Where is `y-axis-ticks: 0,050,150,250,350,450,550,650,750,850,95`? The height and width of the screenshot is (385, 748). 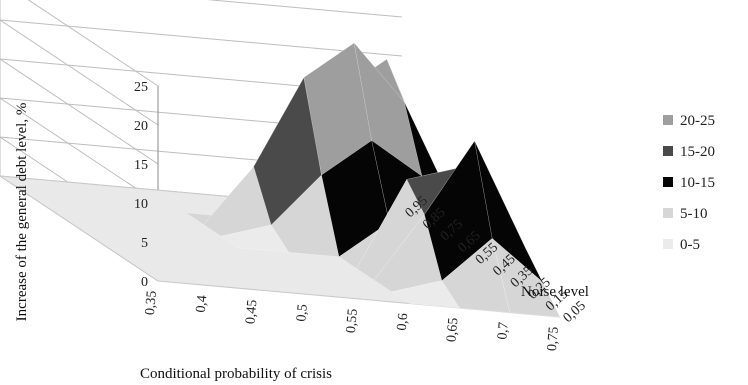 y-axis-ticks: 0,050,150,250,350,450,550,650,750,850,95 is located at coordinates (496, 259).